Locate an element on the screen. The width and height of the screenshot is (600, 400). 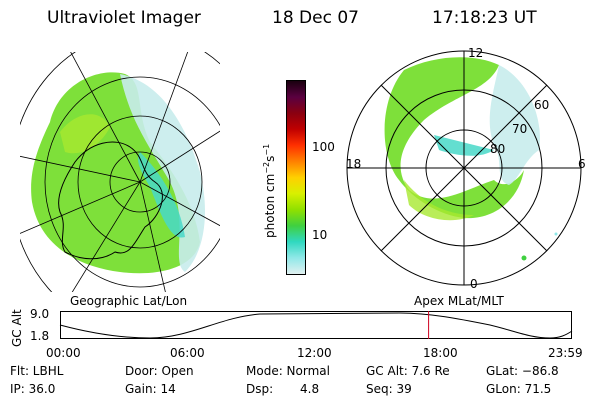
colorbar-tick-100: 100 is located at coordinates (323, 147).